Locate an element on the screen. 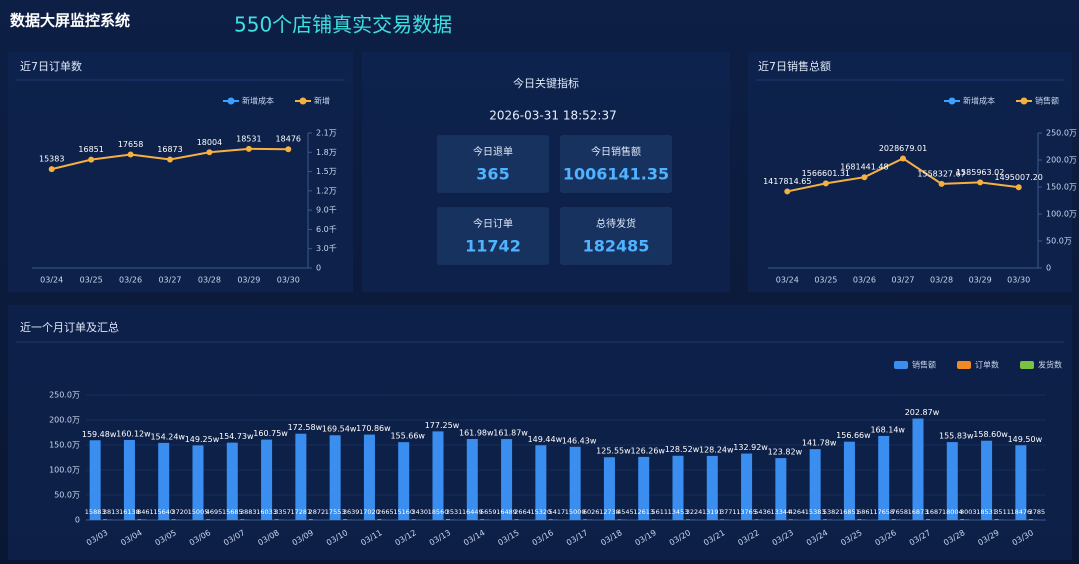 The width and height of the screenshot is (1079, 564). data-label: 8003 is located at coordinates (968, 512).